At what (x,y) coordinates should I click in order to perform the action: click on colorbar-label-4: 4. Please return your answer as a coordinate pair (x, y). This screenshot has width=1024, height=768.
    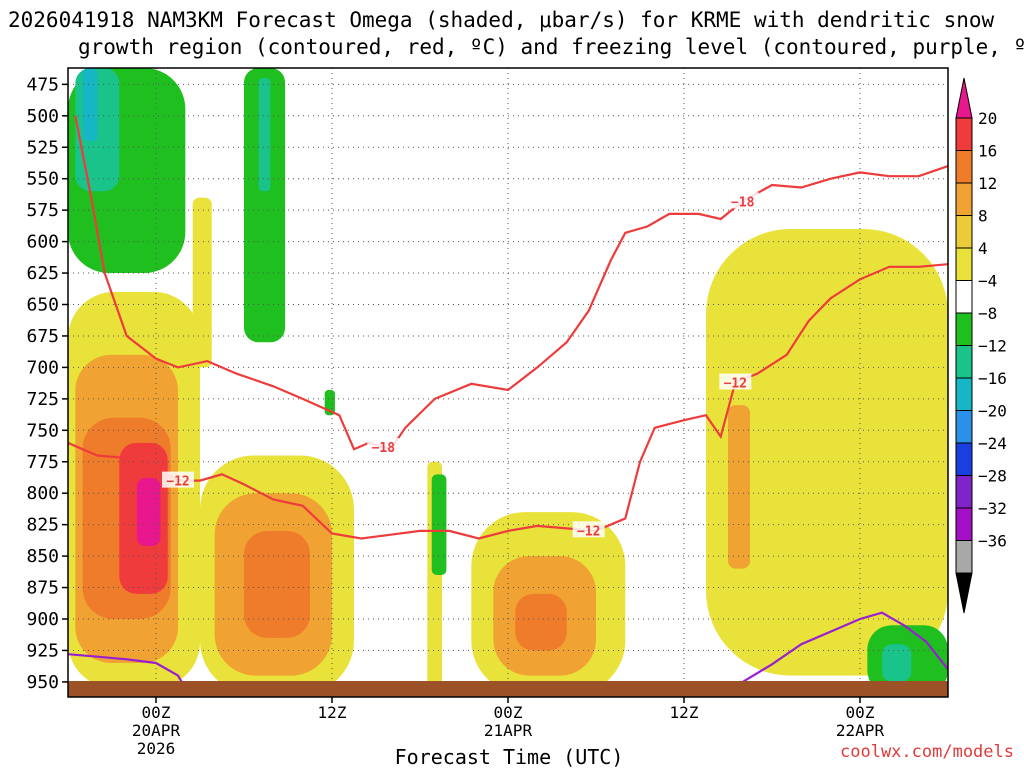
    Looking at the image, I should click on (983, 248).